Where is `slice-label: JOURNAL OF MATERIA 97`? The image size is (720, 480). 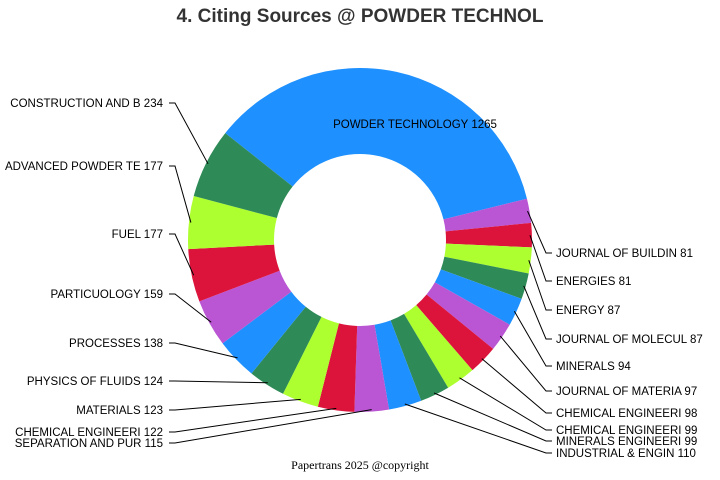 slice-label: JOURNAL OF MATERIA 97 is located at coordinates (626, 392).